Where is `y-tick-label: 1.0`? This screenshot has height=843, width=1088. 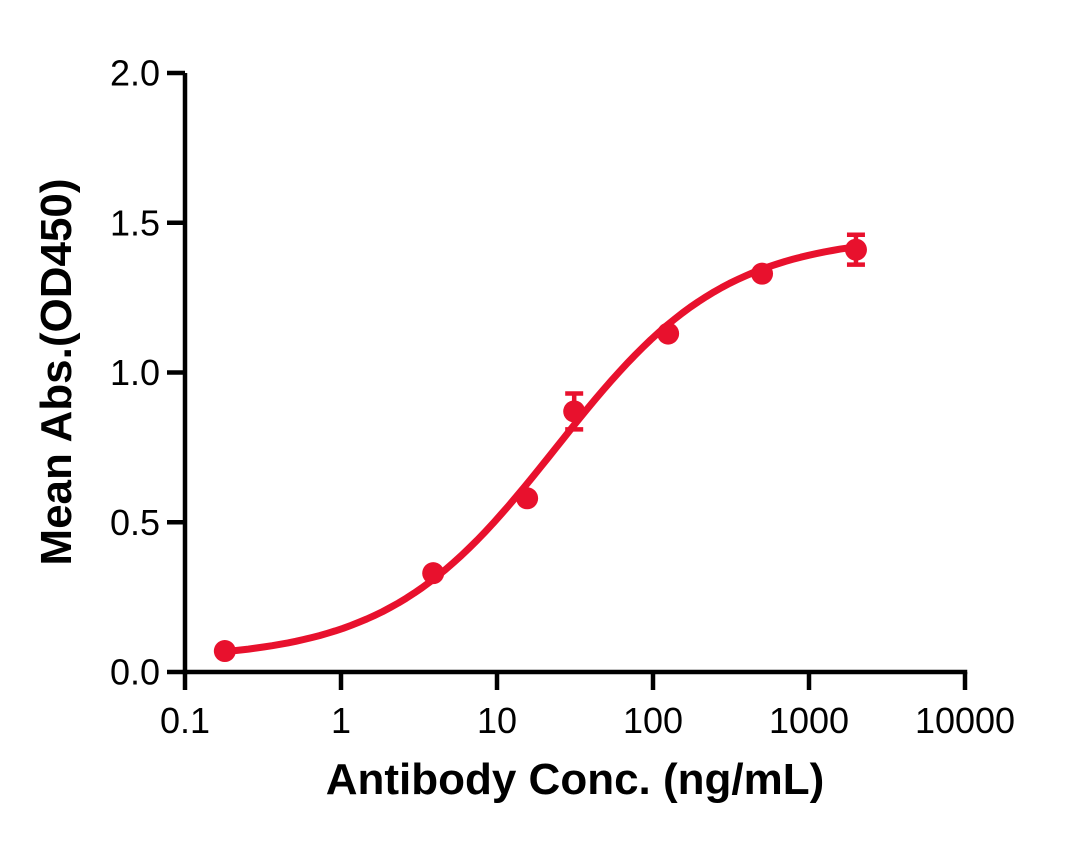
y-tick-label: 1.0 is located at coordinates (135, 372).